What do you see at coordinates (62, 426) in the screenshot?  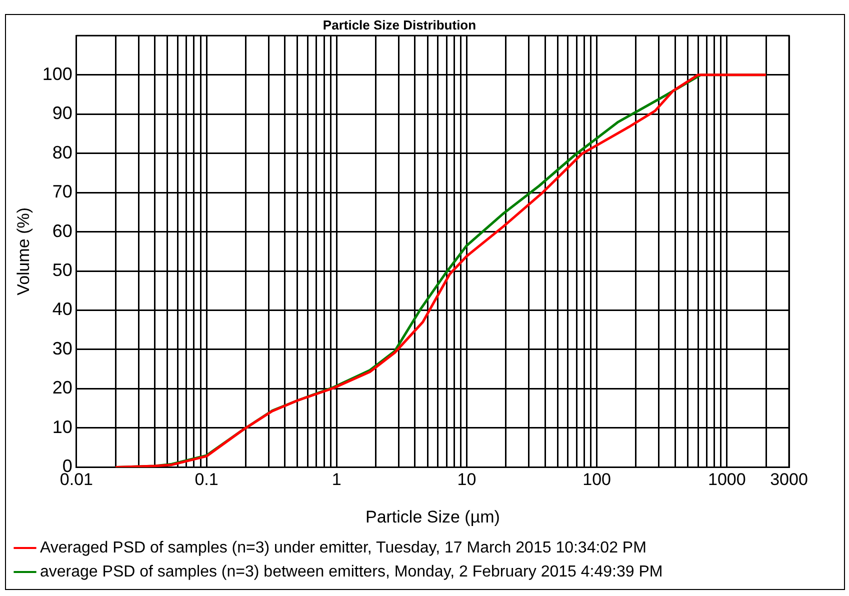 I see `y-tick-label: 10` at bounding box center [62, 426].